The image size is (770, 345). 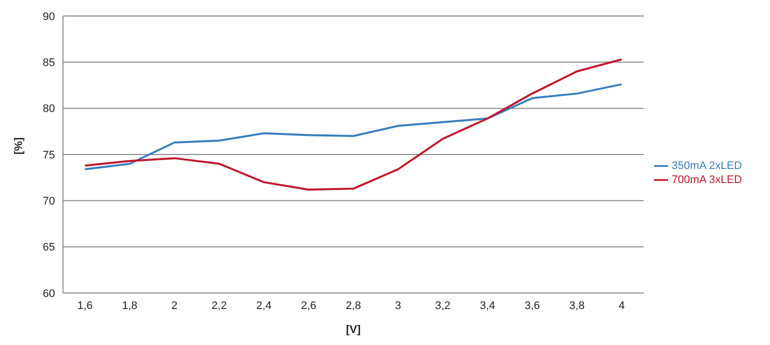 I want to click on x-tick-label: 3, so click(x=398, y=306).